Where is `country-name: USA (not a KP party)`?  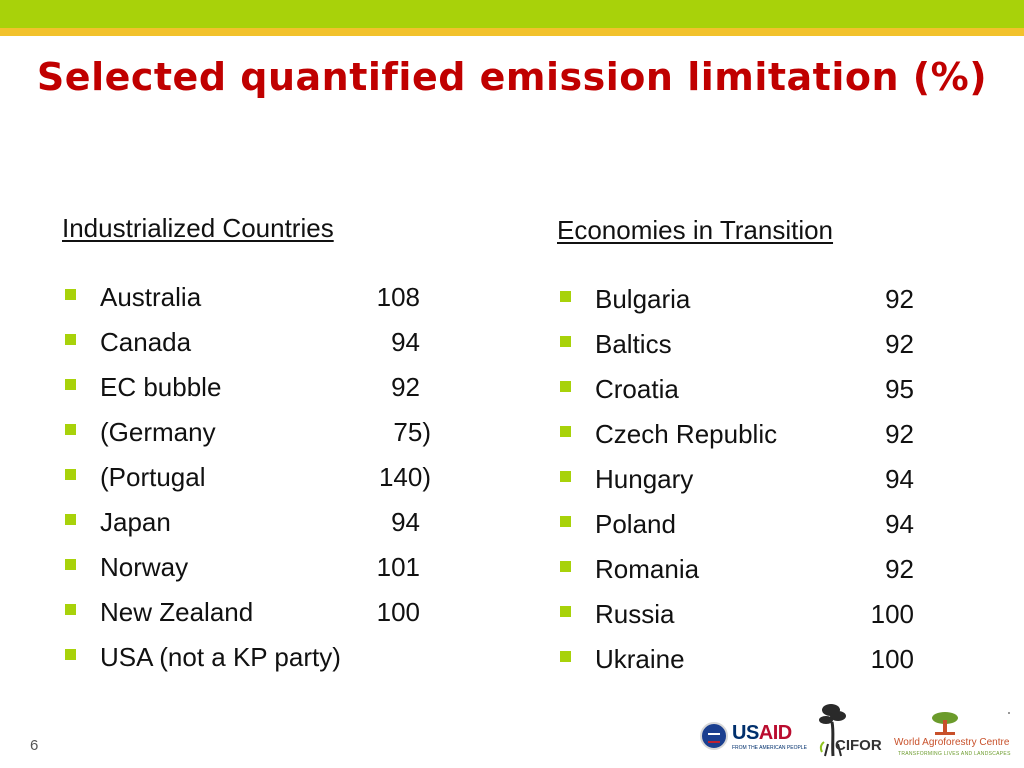
country-name: USA (not a KP party) is located at coordinates (220, 657).